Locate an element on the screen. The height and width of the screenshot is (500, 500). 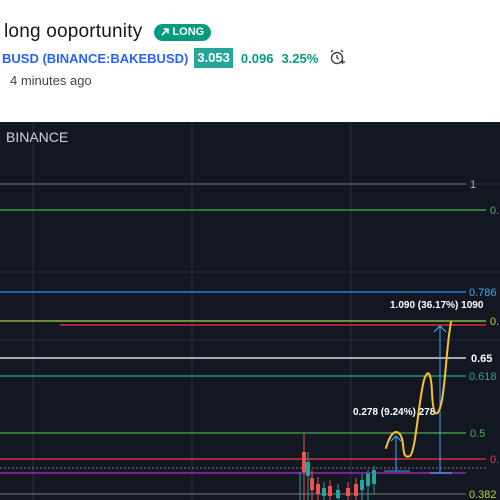
exchange-label: BINANCE is located at coordinates (37, 137).